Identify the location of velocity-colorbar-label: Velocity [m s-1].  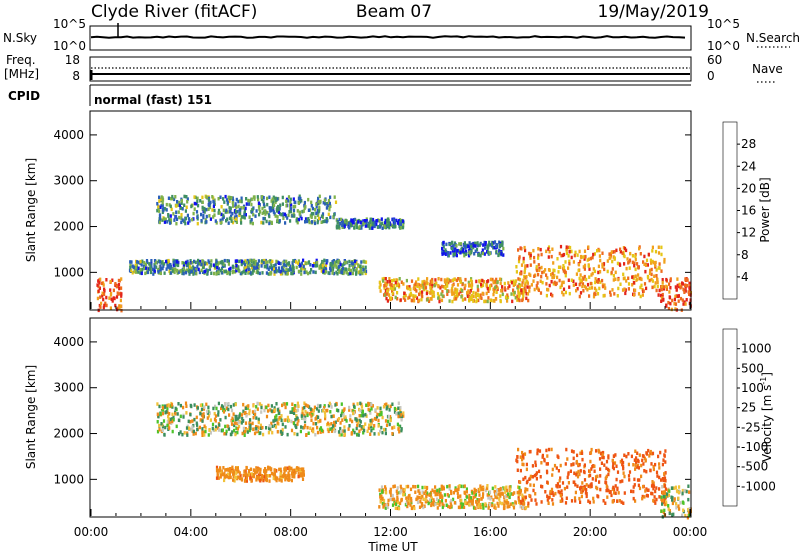
(766, 417).